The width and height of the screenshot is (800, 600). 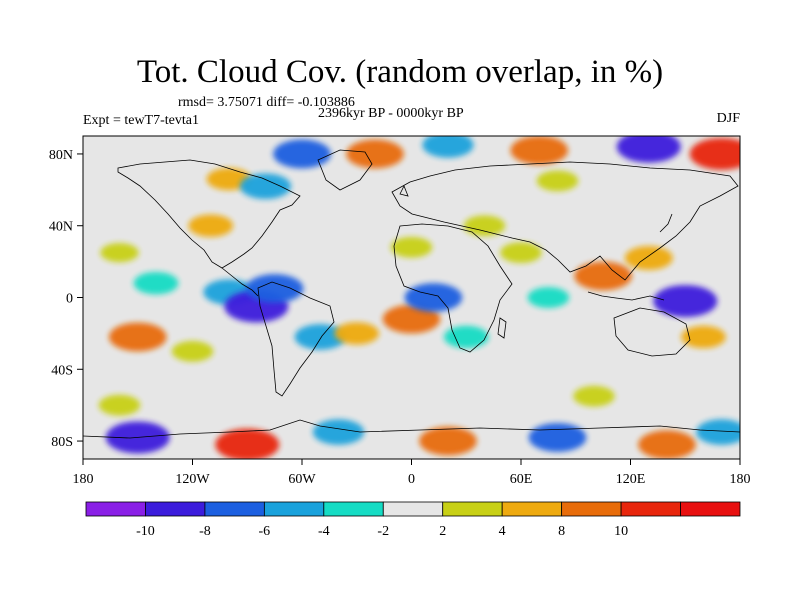 I want to click on coast-greenland, so click(x=345, y=170).